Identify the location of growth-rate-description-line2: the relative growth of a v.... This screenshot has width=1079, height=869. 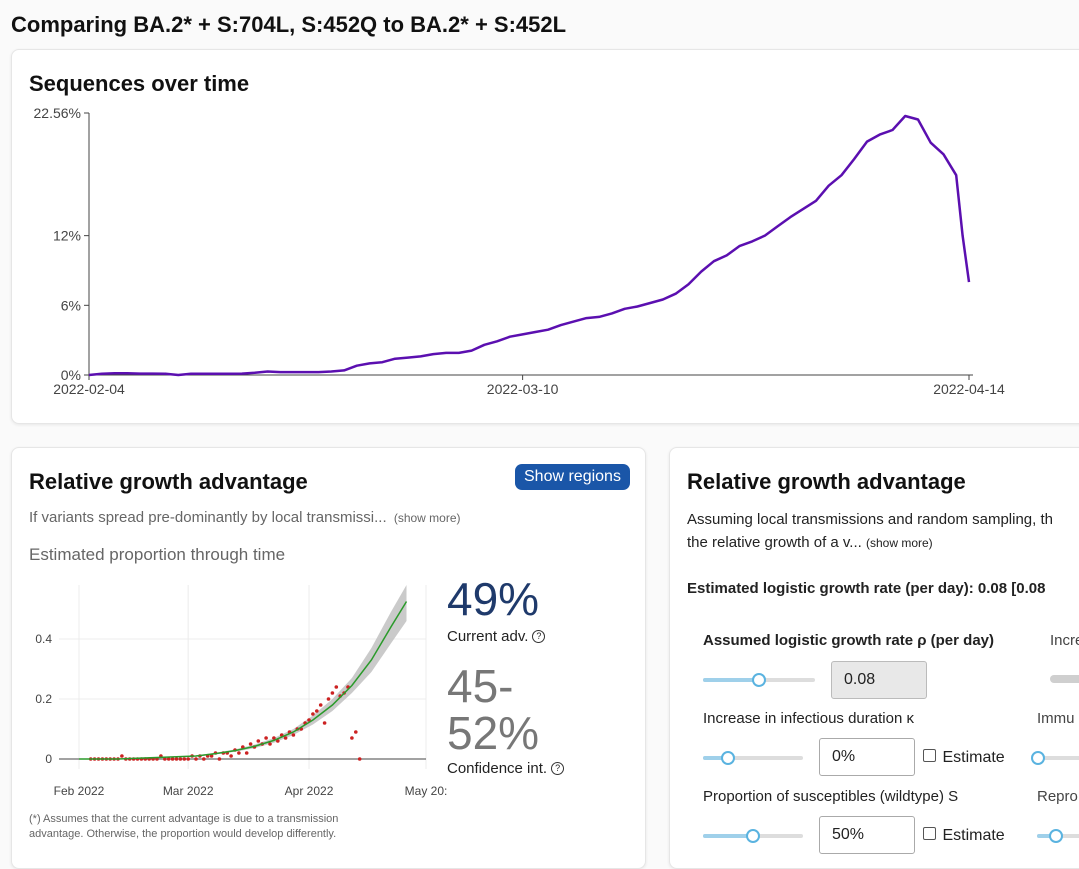
(774, 542).